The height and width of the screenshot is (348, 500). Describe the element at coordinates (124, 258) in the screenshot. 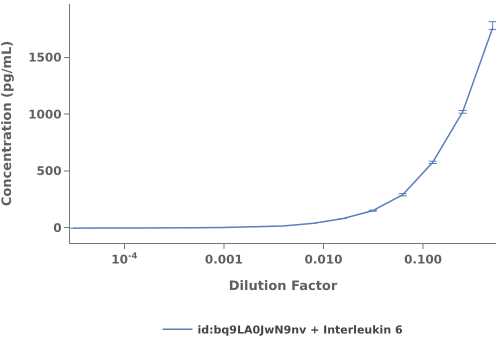

I see `x-tick-label: 10$^{-4}$` at that location.